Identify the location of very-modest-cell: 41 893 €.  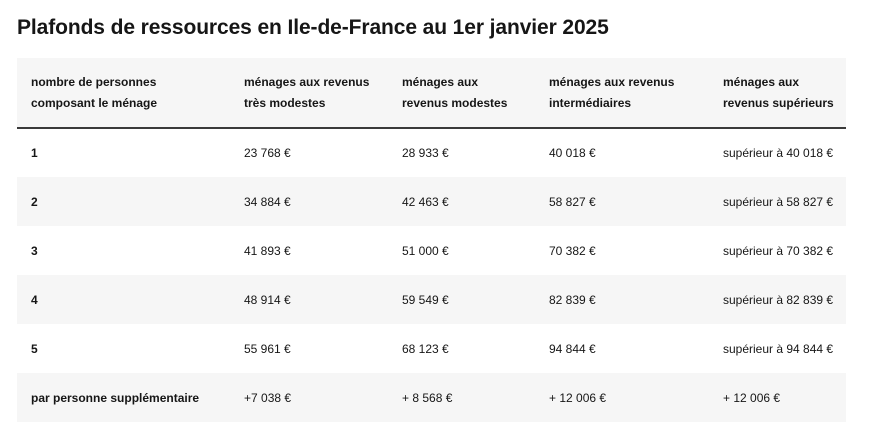
(267, 250).